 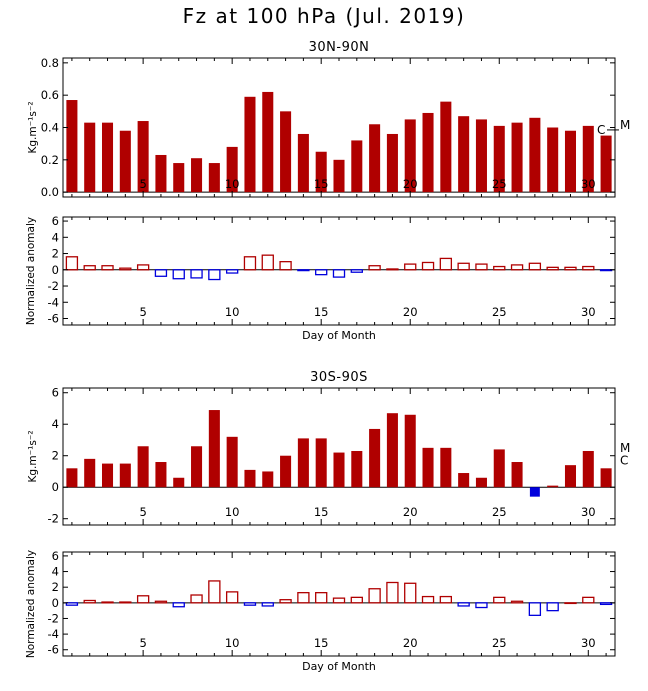 What do you see at coordinates (339, 47) in the screenshot?
I see `panel-title: 30N-90N` at bounding box center [339, 47].